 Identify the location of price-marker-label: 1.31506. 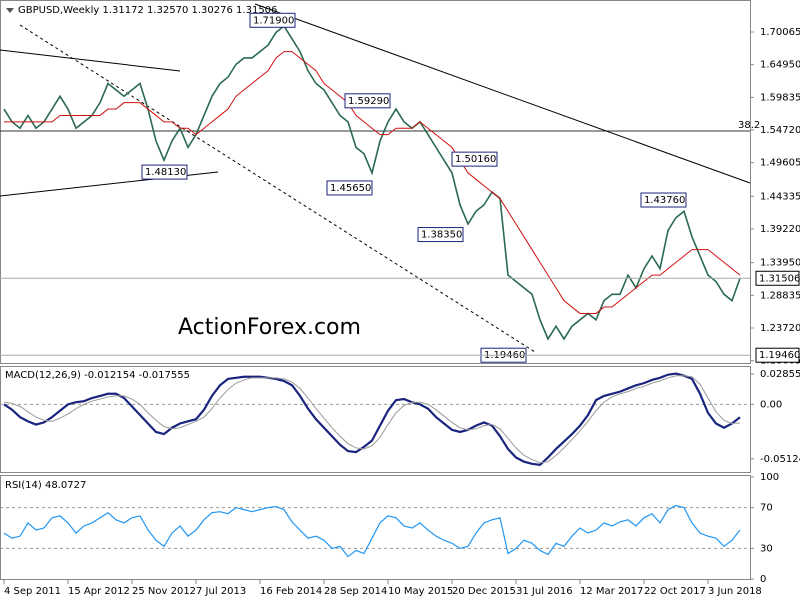
(779, 278).